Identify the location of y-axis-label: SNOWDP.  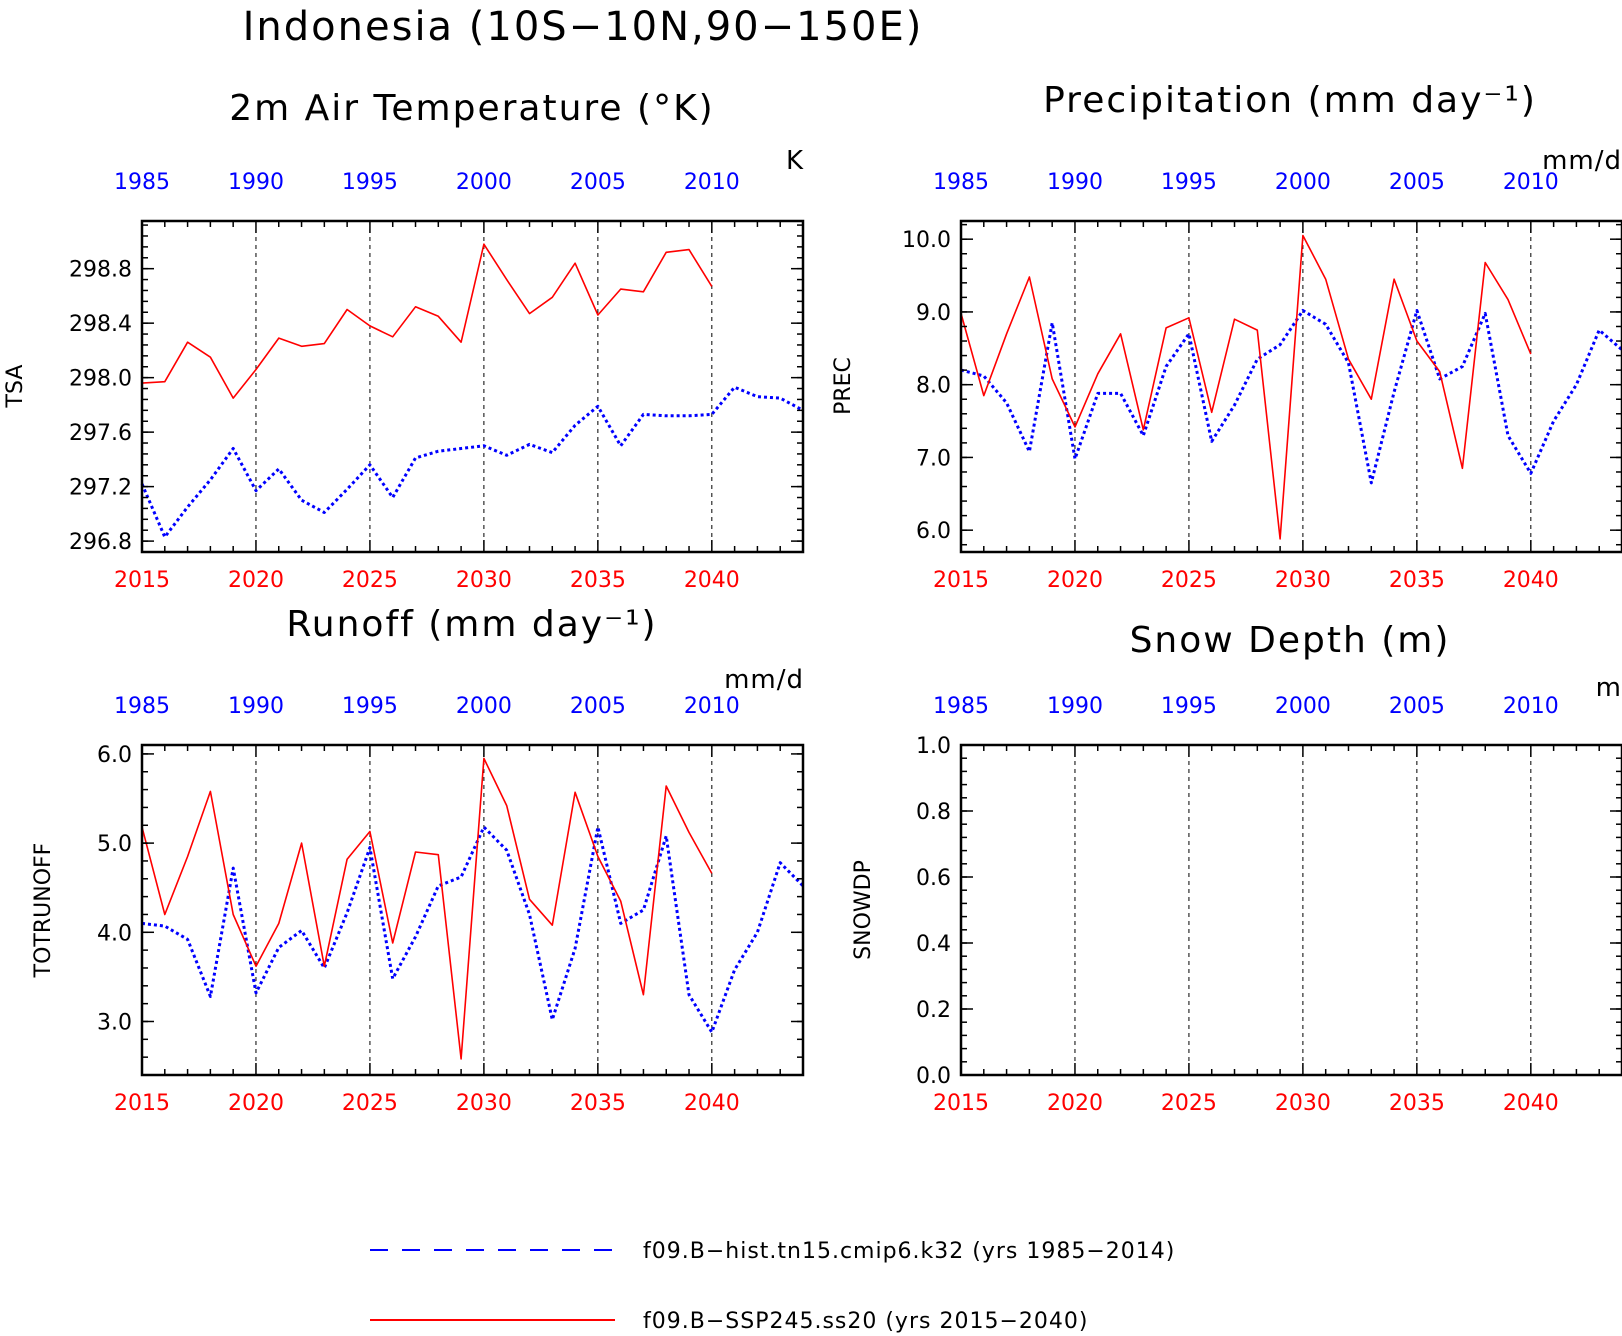
(863, 910).